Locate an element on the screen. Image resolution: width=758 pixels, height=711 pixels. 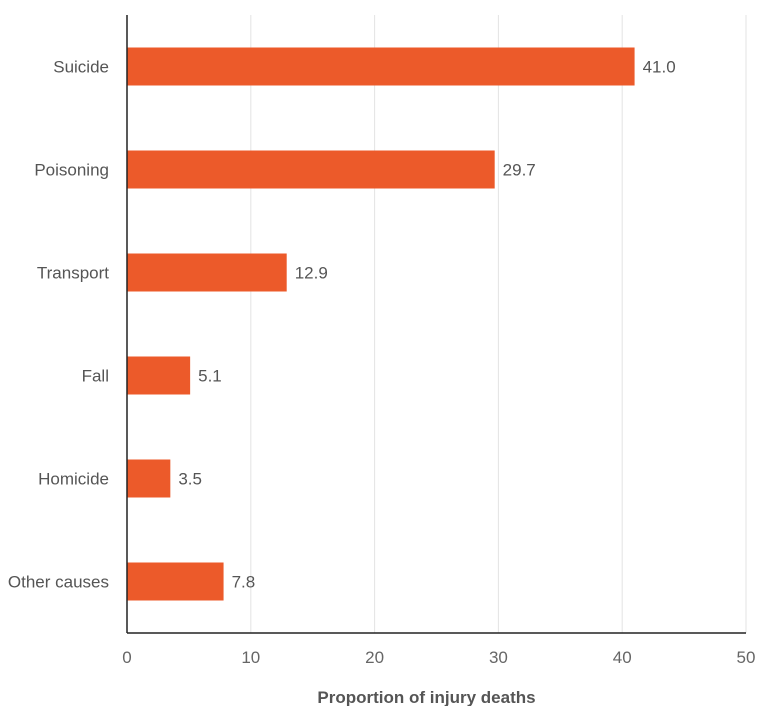
bar-other-causes is located at coordinates (175, 581).